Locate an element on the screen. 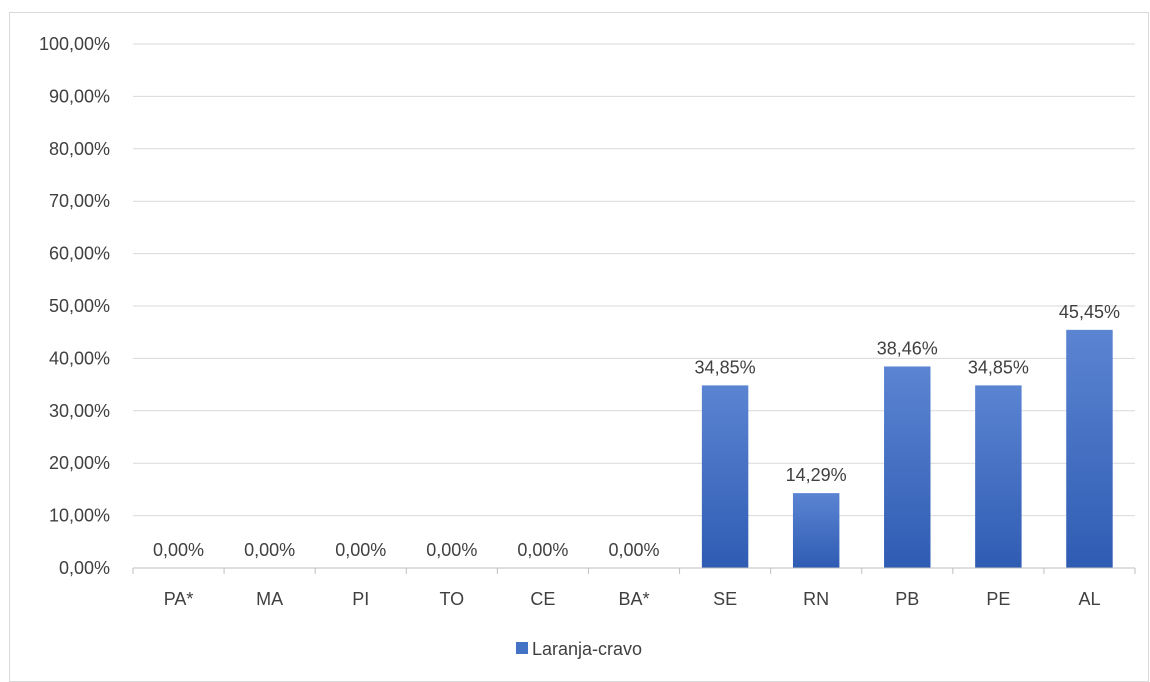 This screenshot has height=682, width=1150. x-tick-label: MA is located at coordinates (269, 599).